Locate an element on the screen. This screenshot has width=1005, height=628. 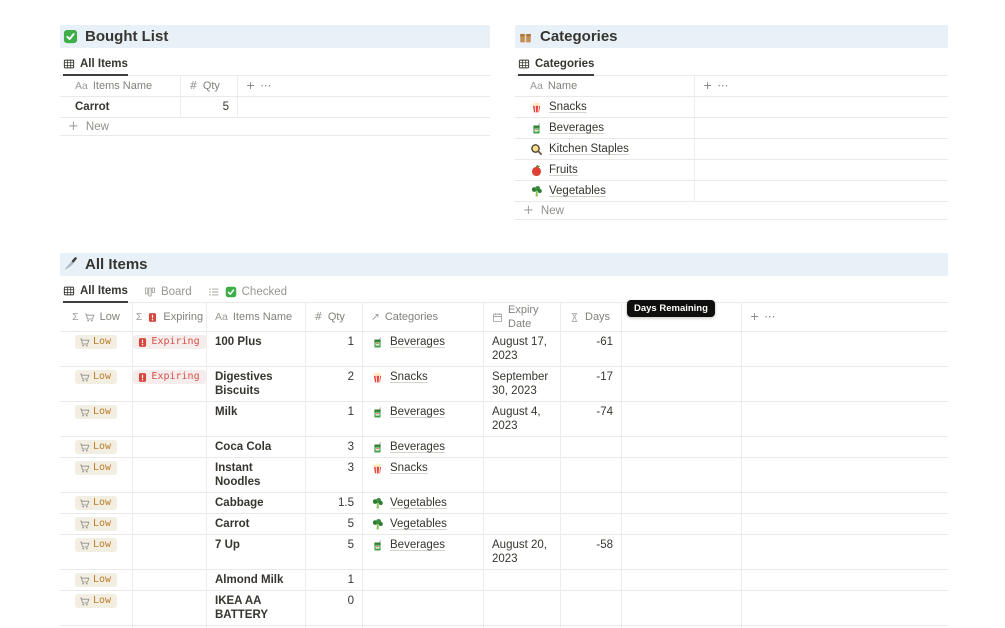
tab-board-view: Board is located at coordinates (168, 294).